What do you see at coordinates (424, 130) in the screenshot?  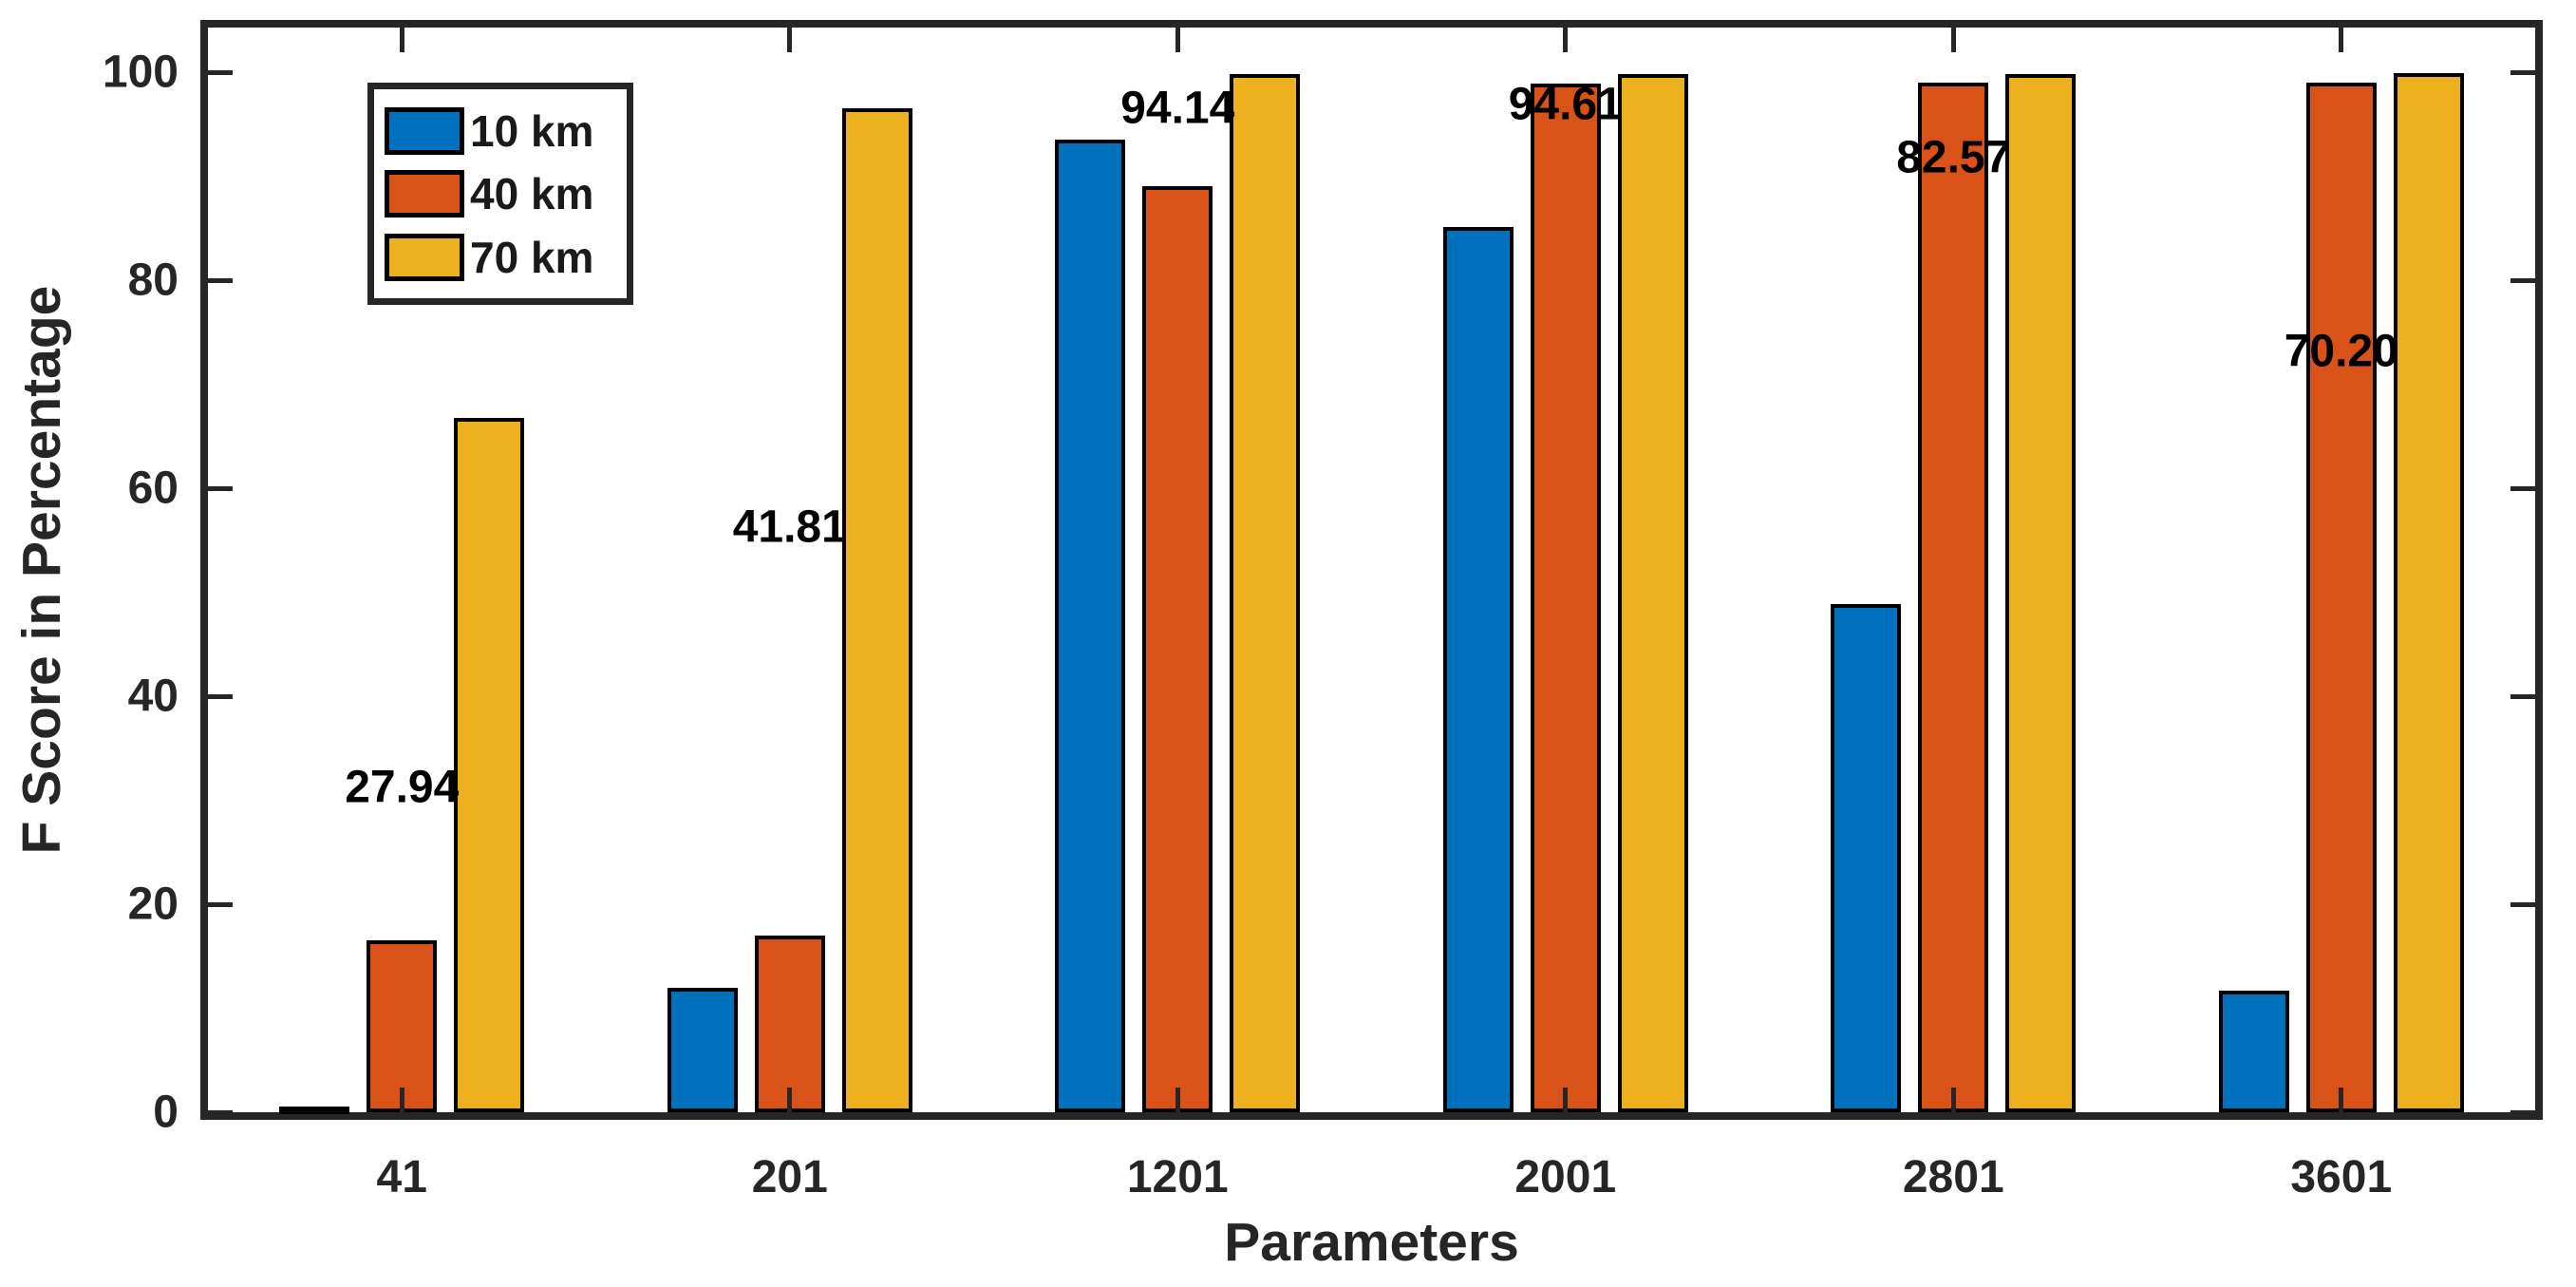 I see `legend-swatch-10-km` at bounding box center [424, 130].